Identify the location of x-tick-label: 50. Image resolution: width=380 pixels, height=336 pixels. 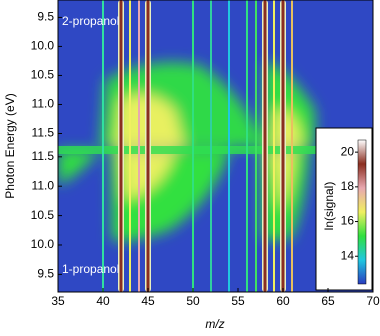
(193, 301).